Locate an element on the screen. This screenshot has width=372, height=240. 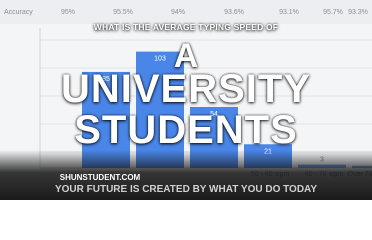
headline-line: UNIVERSITY is located at coordinates (186, 89).